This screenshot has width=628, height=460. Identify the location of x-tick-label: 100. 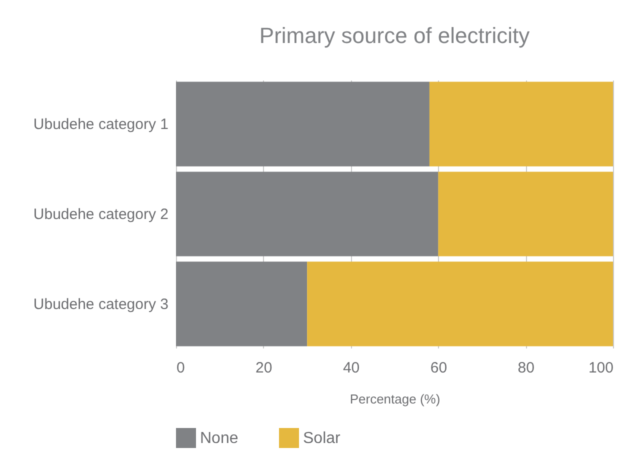
(601, 368).